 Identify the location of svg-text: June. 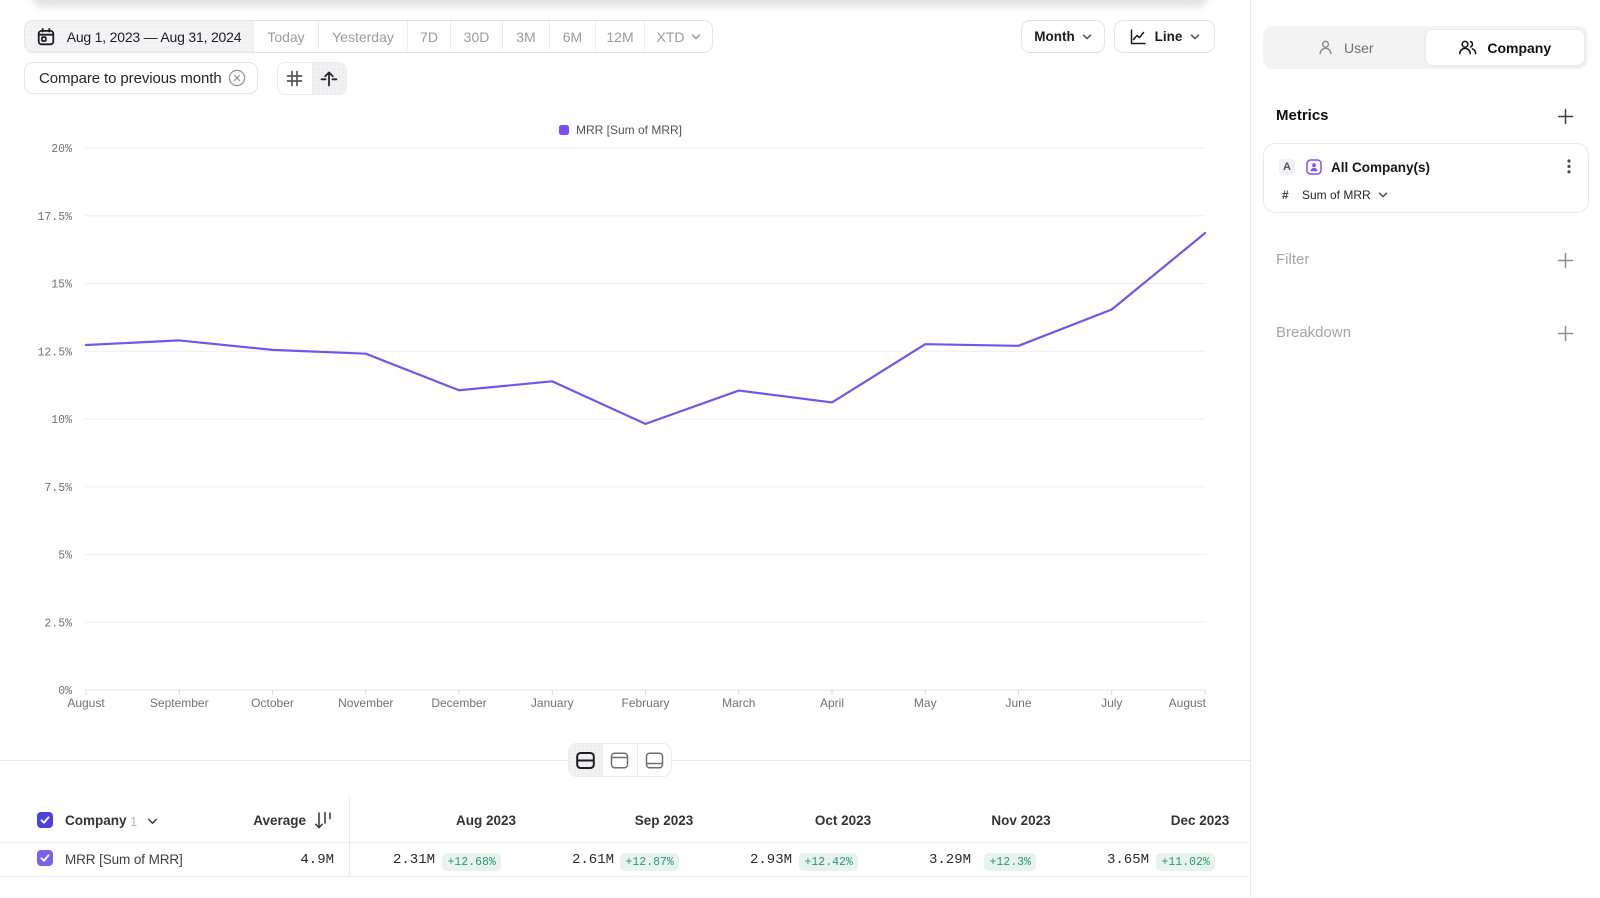
(1018, 703).